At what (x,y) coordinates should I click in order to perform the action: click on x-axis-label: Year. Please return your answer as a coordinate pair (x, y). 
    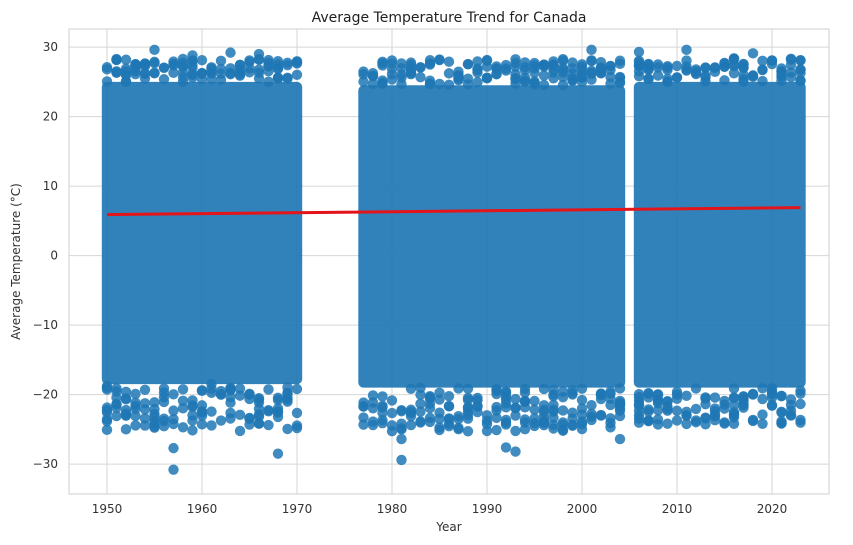
    Looking at the image, I should click on (448, 527).